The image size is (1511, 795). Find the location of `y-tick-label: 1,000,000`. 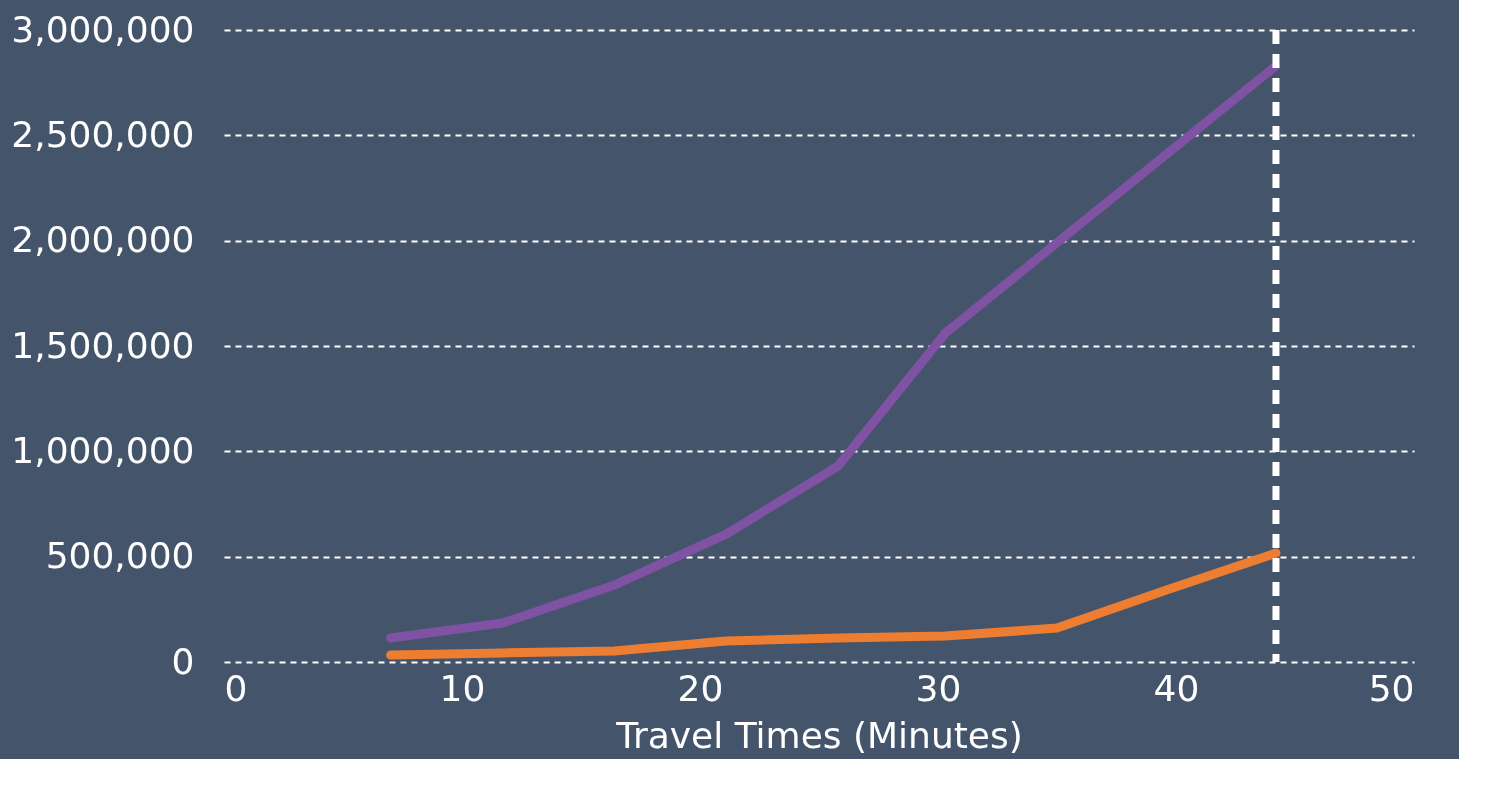

y-tick-label: 1,000,000 is located at coordinates (103, 450).